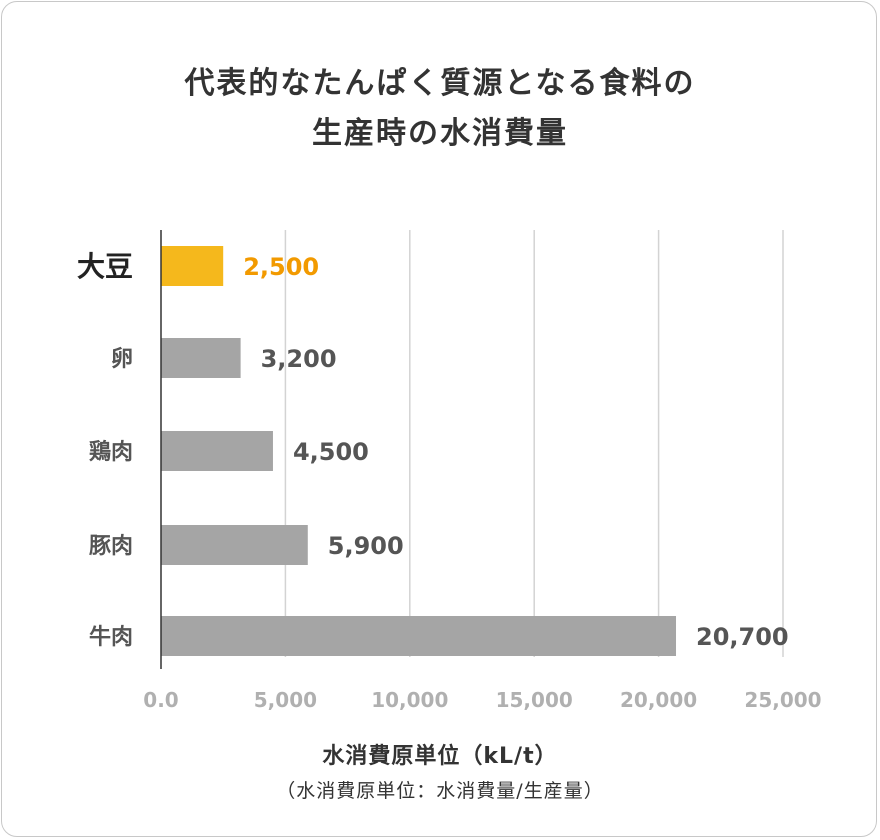 Image resolution: width=880 pixels, height=840 pixels. Describe the element at coordinates (440, 756) in the screenshot. I see `x-axis-label: 水消費原単位（kL/t）` at that location.